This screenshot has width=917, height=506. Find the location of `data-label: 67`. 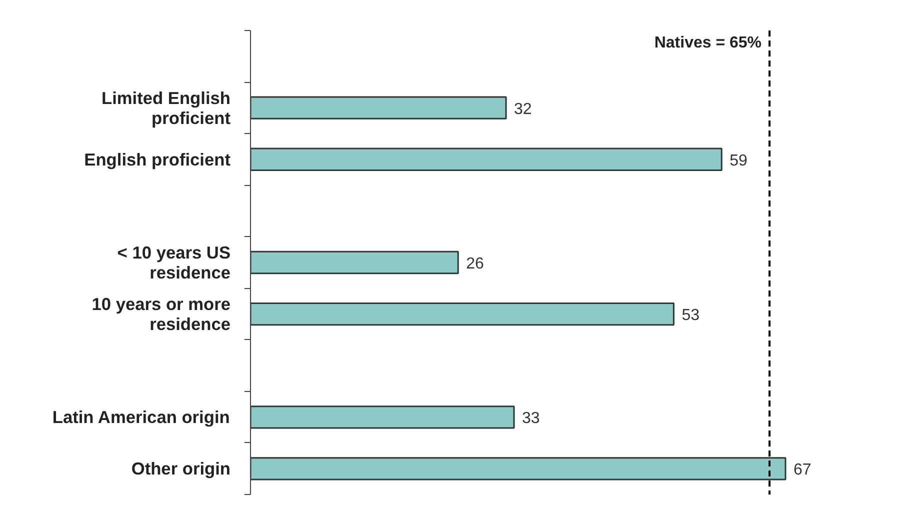

data-label: 67 is located at coordinates (803, 470).